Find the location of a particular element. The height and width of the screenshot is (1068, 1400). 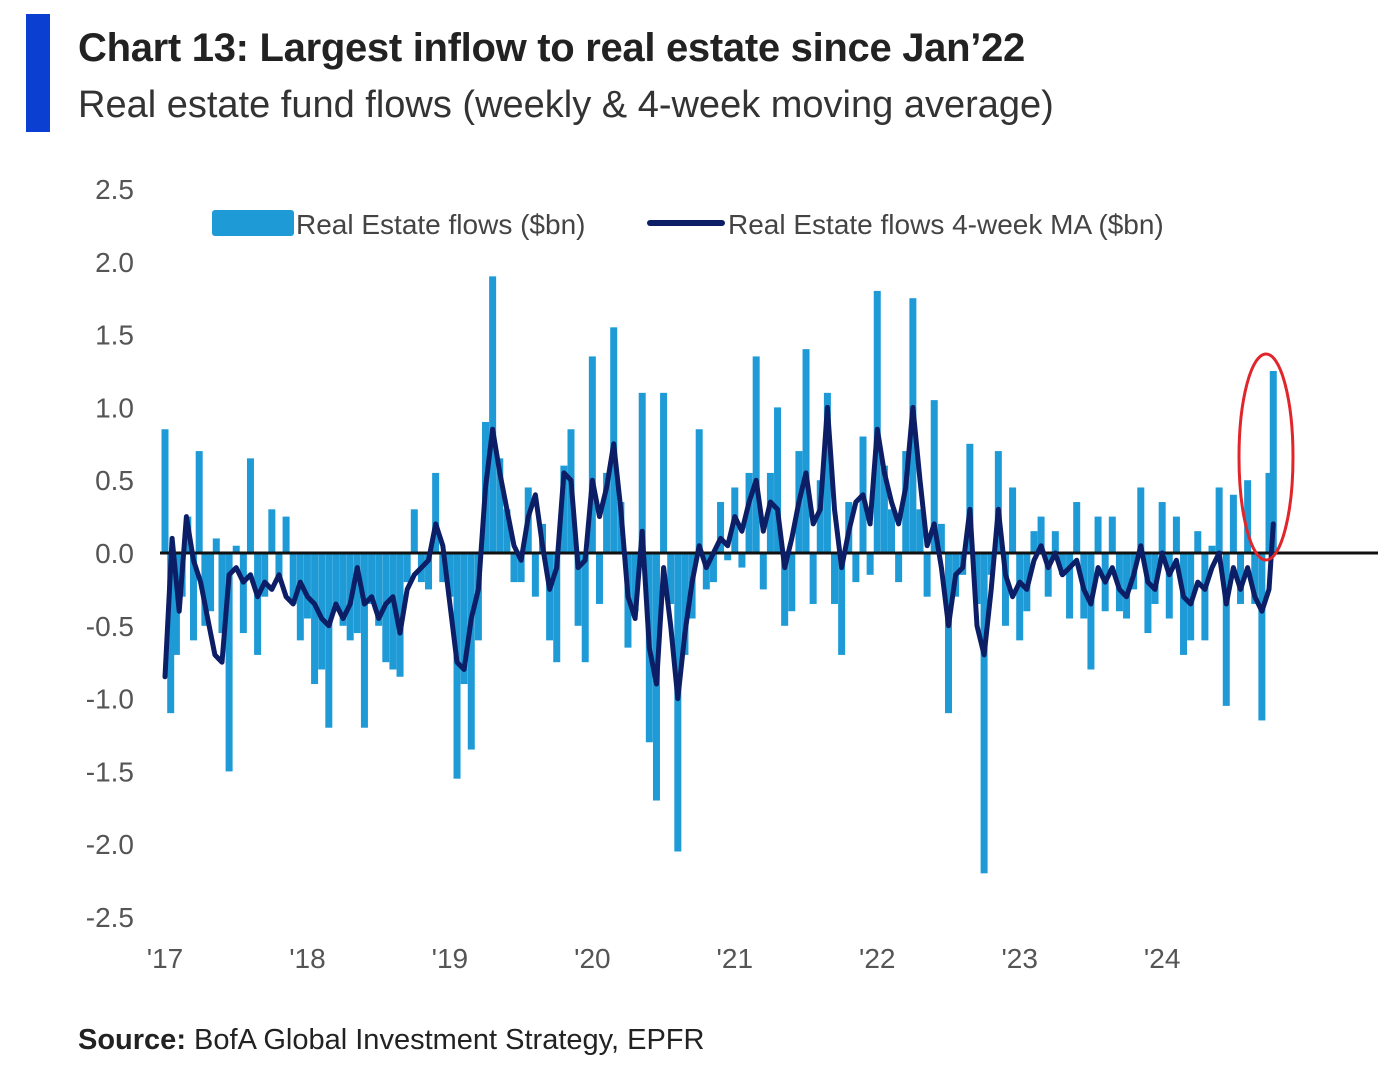

y-tick-label: 1.0 is located at coordinates (114, 407).